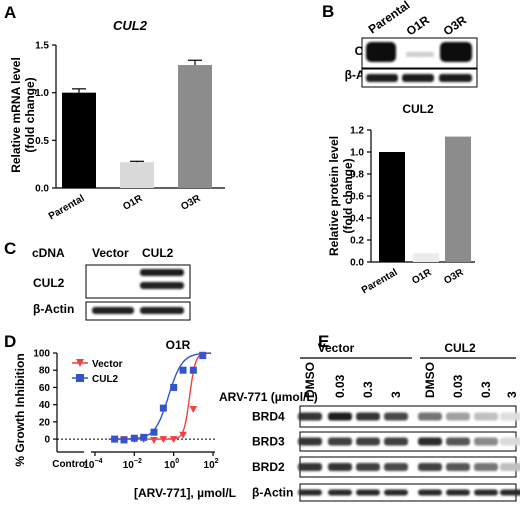 This screenshot has width=520, height=510. What do you see at coordinates (92, 464) in the screenshot?
I see `chart-d-xtick-label-0: 10⁻⁴` at bounding box center [92, 464].